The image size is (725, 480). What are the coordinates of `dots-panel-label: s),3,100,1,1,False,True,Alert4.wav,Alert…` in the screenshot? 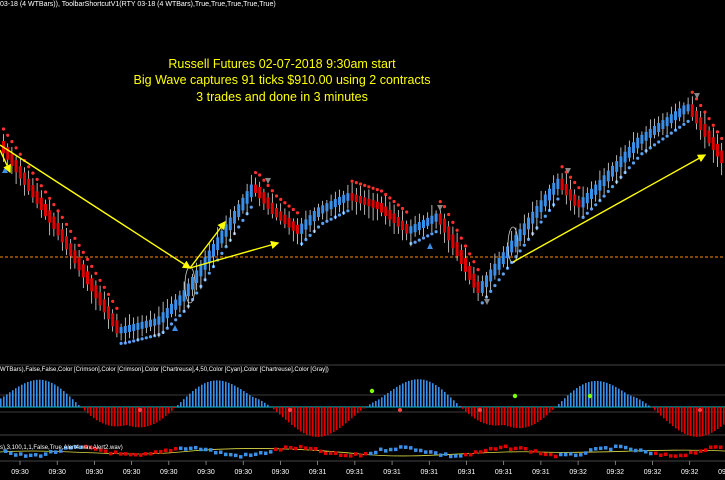 It's located at (61, 448).